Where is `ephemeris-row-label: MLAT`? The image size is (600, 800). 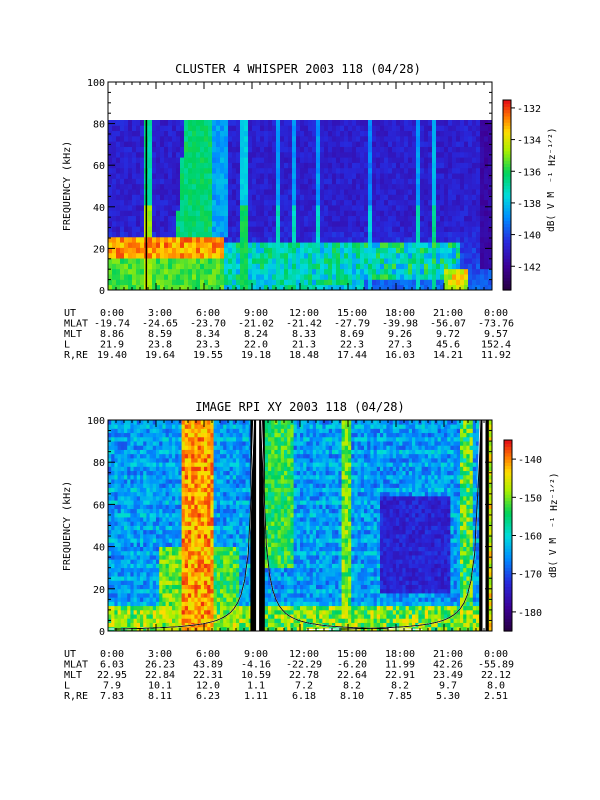
ephemeris-row-label: MLAT is located at coordinates (76, 324).